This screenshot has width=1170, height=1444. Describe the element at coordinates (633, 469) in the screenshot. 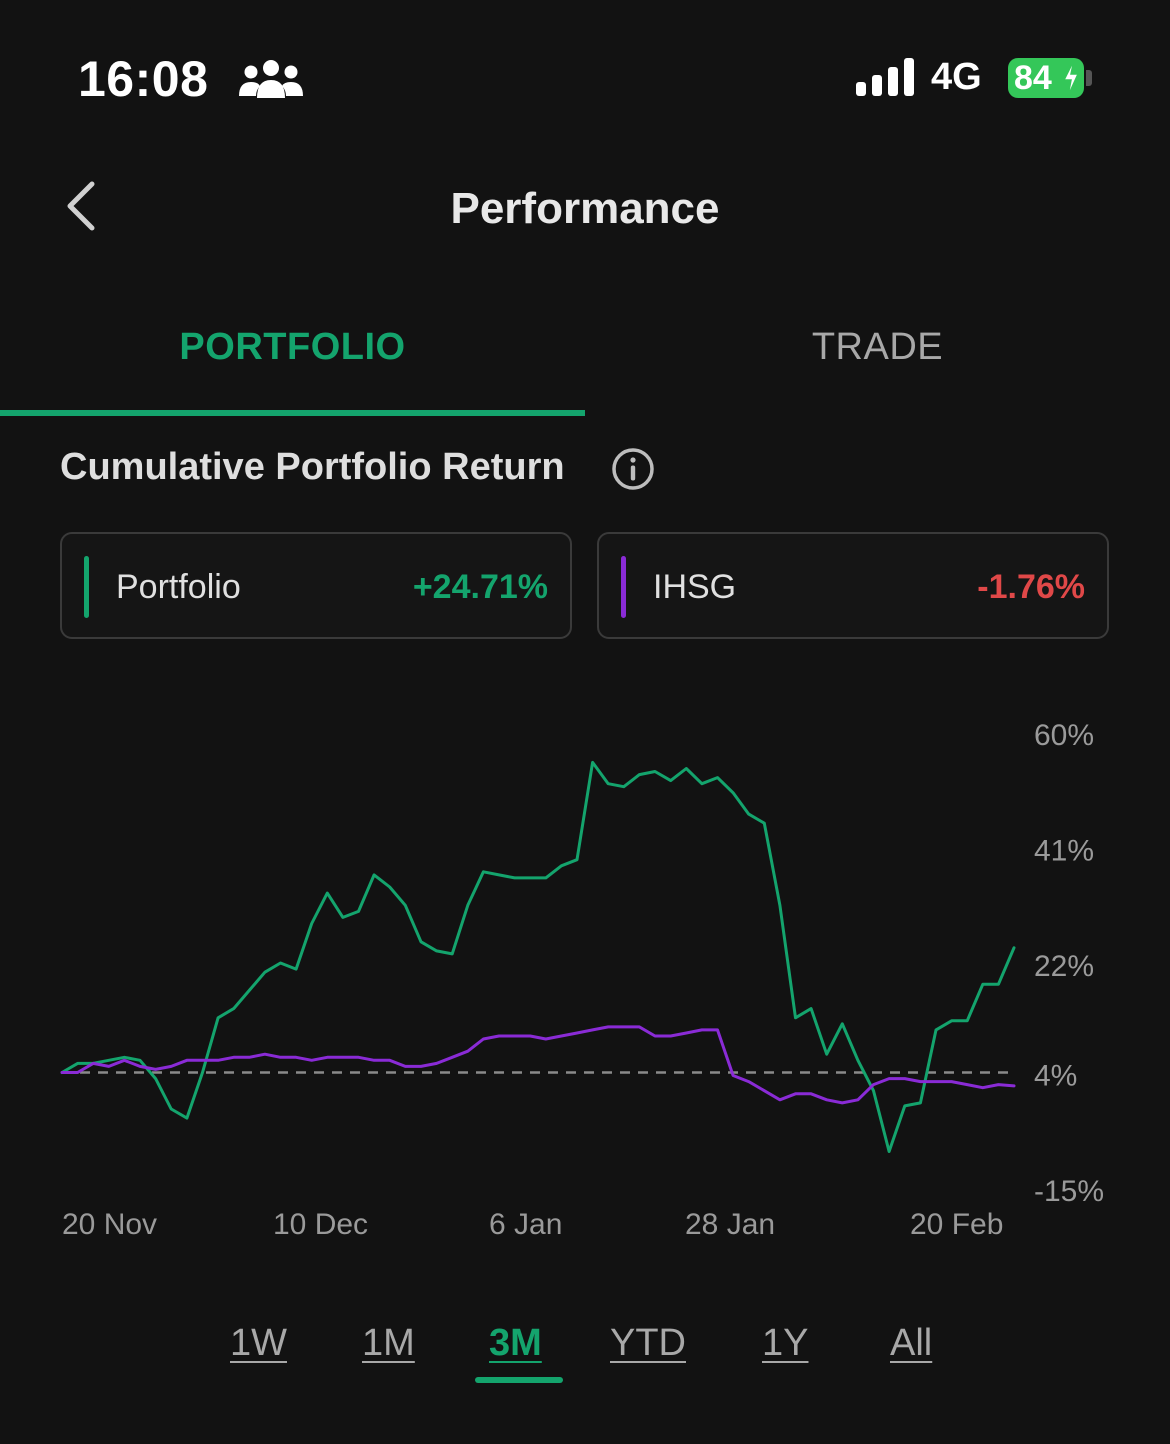

I see `info-icon` at that location.